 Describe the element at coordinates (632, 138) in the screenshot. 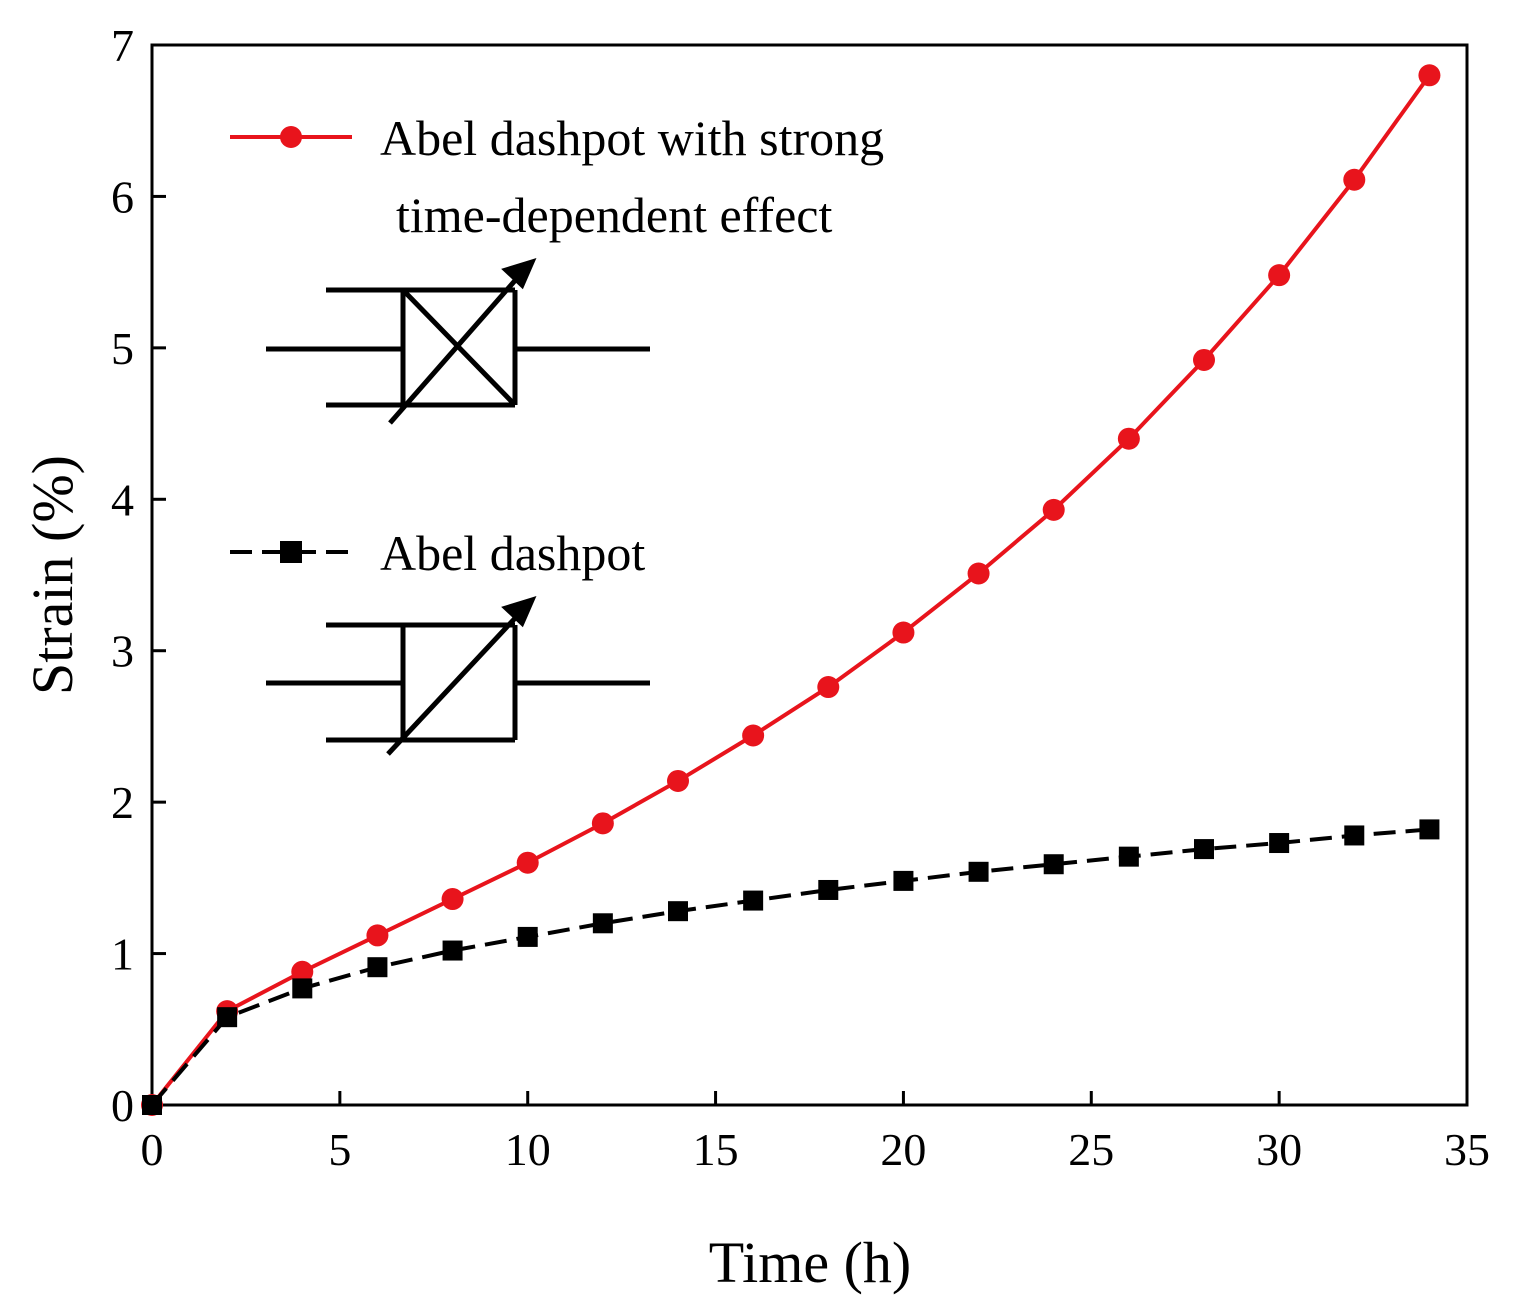

I see `legend-label-strong-line1: Abel dashpot with strong` at that location.